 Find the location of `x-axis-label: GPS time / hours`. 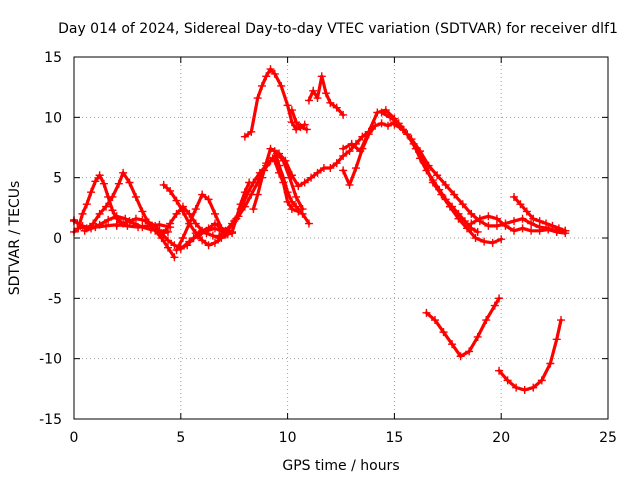

x-axis-label: GPS time / hours is located at coordinates (340, 466).